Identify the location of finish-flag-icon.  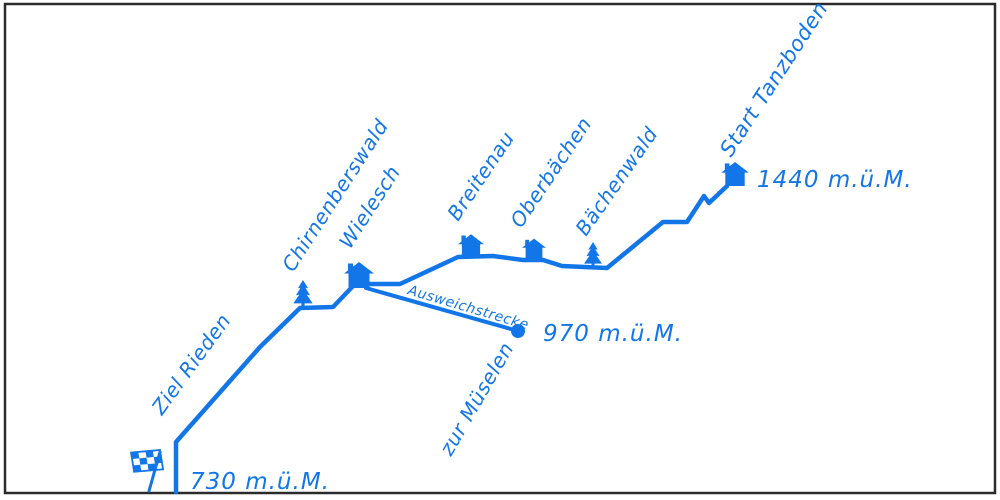
(147, 471).